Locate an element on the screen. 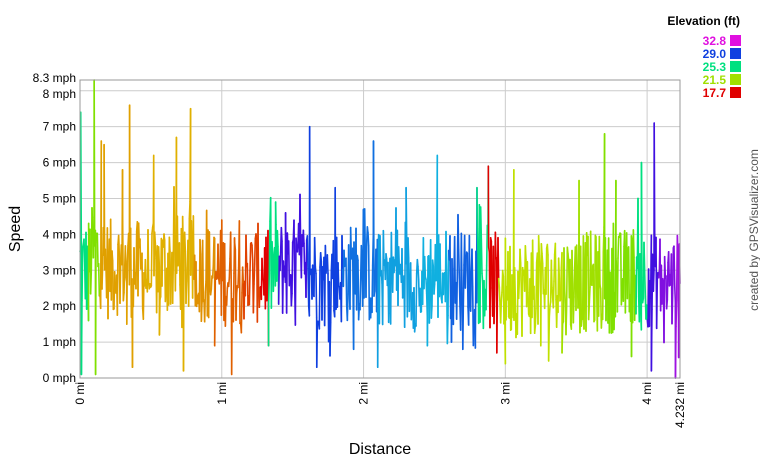 This screenshot has width=760, height=460. y-tick-label-1: 1 mph is located at coordinates (59, 342).